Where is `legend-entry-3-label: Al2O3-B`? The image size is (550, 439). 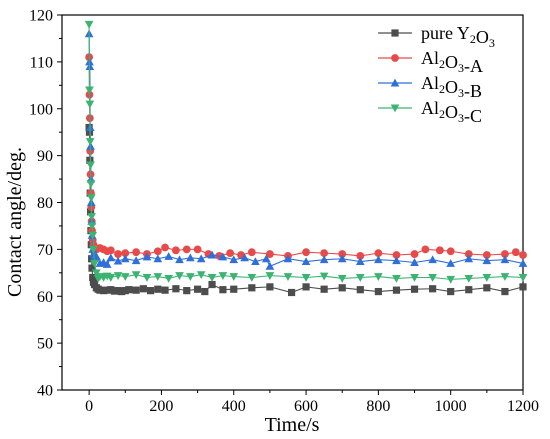
legend-entry-3-label: Al2O3-B is located at coordinates (451, 87).